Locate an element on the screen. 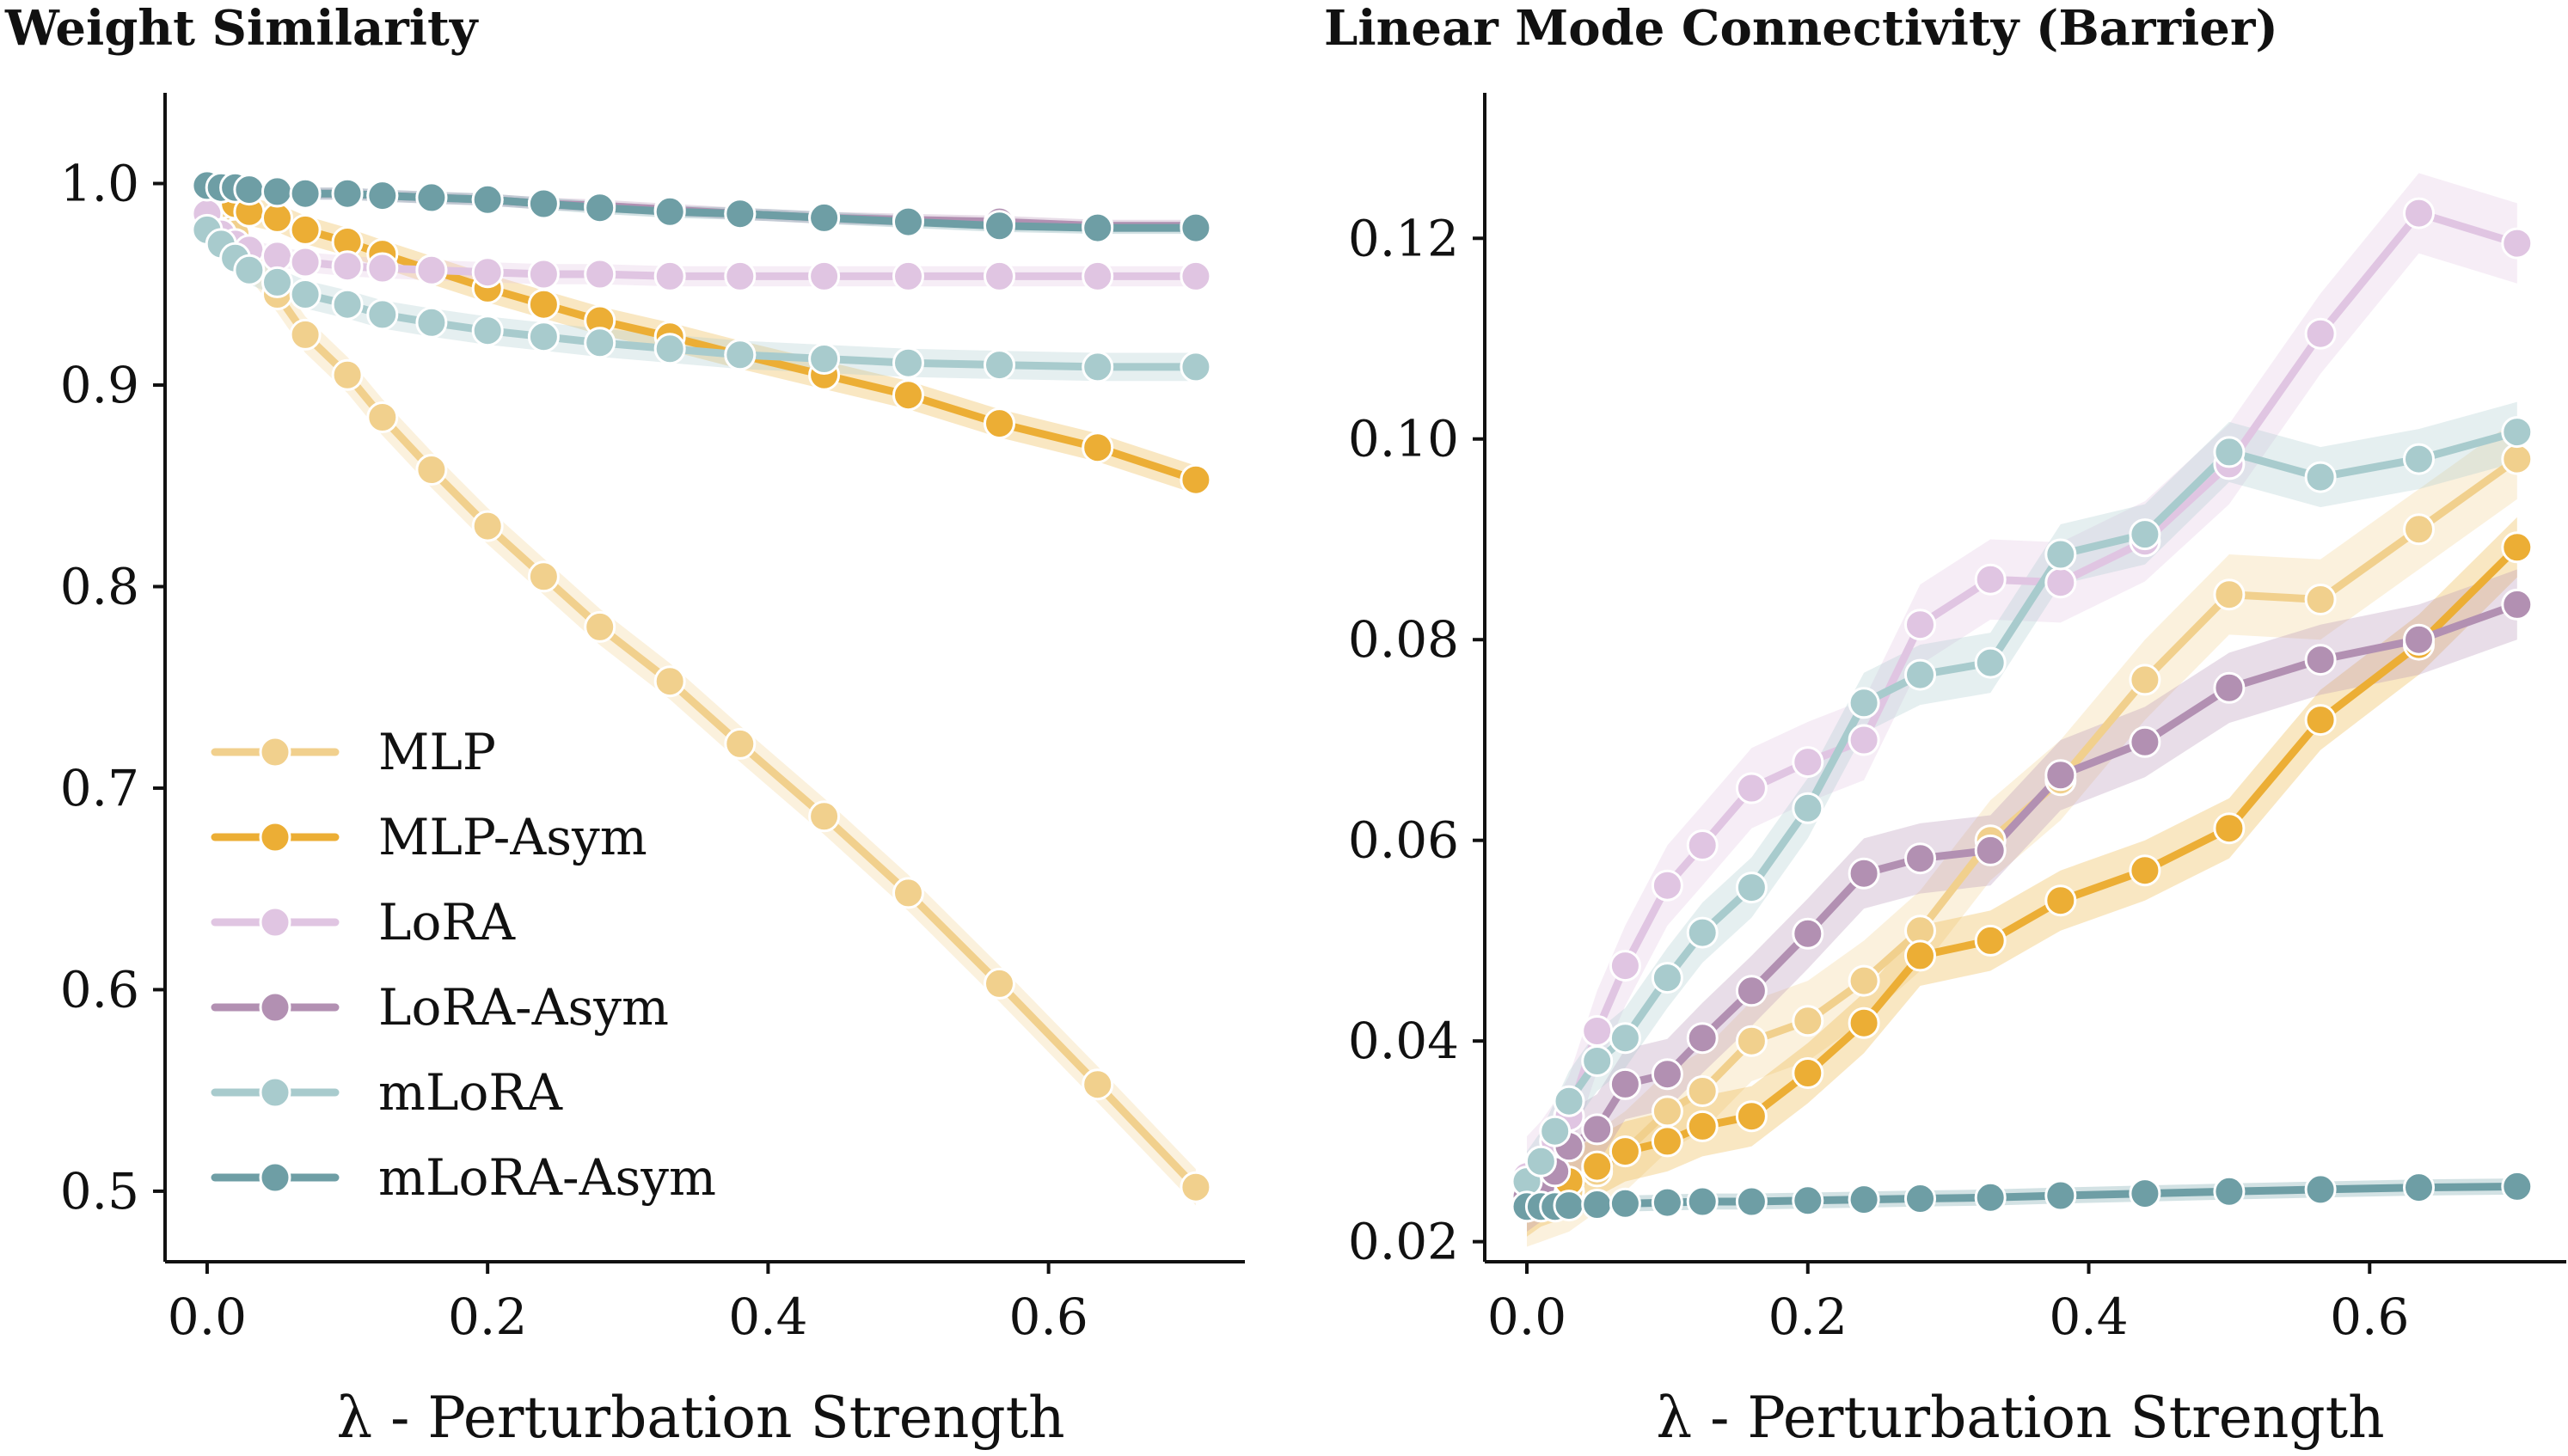 Image resolution: width=2568 pixels, height=1456 pixels. chart-title: Linear Mode Connectivity (Barrier) is located at coordinates (1801, 28).